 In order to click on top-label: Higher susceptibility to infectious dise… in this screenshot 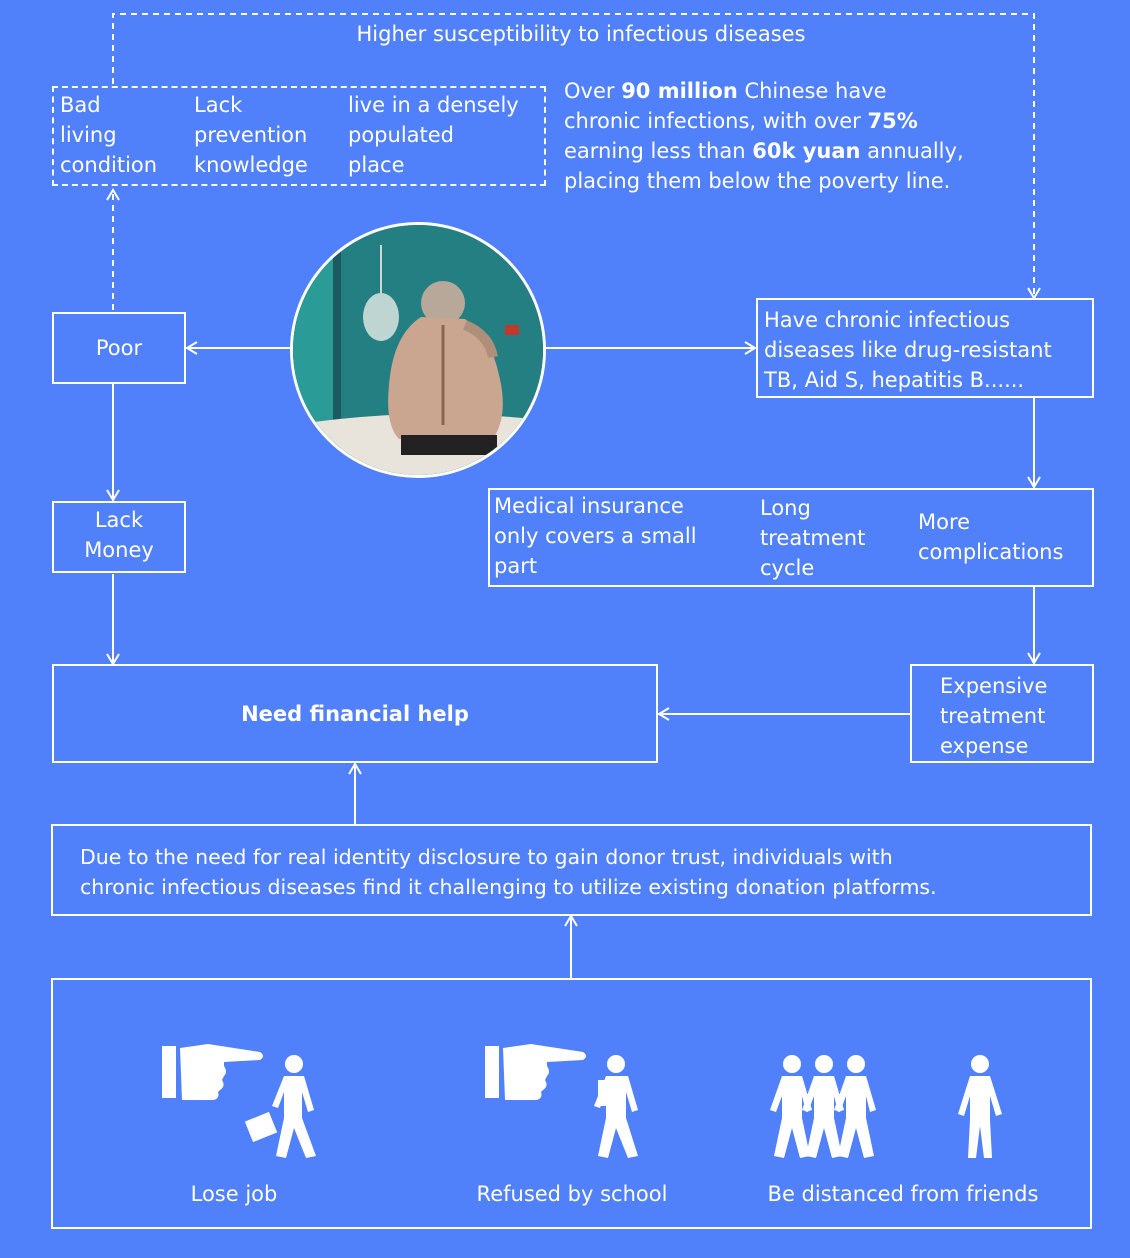, I will do `click(581, 34)`.